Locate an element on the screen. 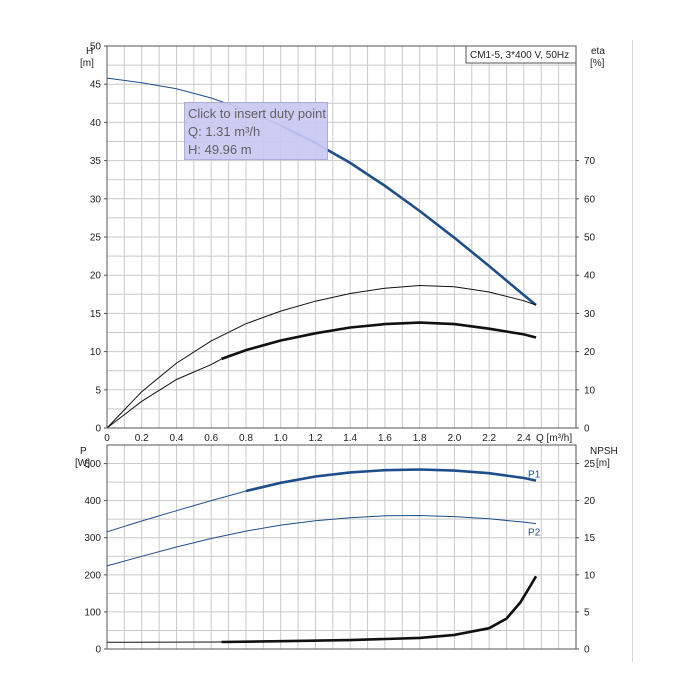 This screenshot has width=700, height=700. top-right-axis-title-1: eta is located at coordinates (598, 51).